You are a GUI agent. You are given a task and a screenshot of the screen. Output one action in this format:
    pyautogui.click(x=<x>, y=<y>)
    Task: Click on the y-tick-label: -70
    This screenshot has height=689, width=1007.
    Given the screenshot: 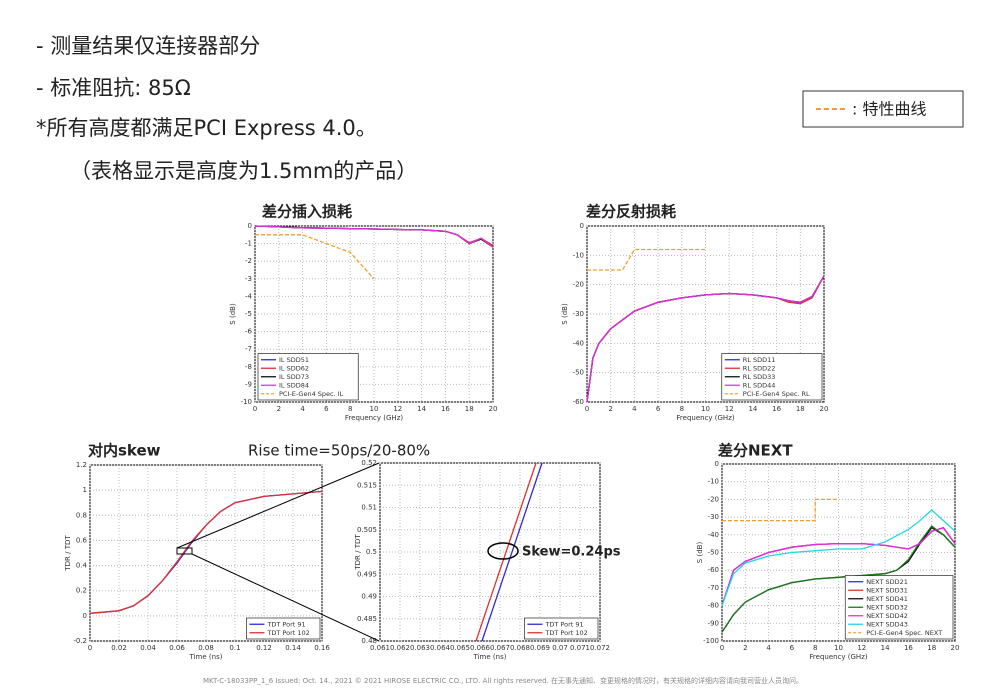 What is the action you would take?
    pyautogui.click(x=713, y=588)
    